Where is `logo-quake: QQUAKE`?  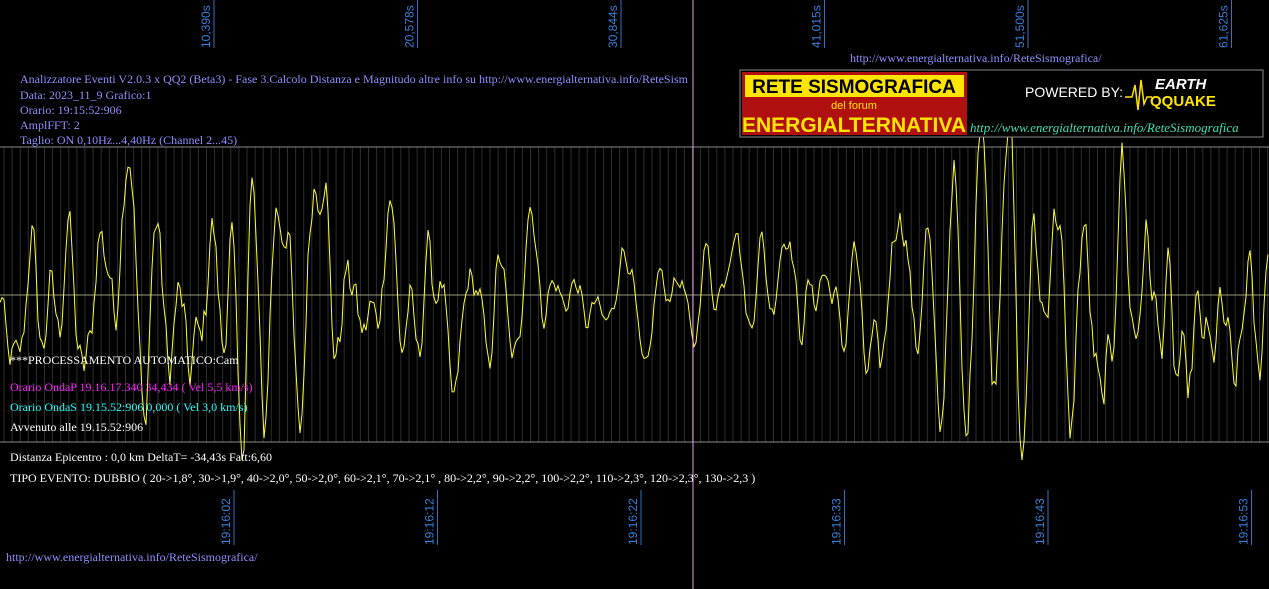
logo-quake: QQUAKE is located at coordinates (1183, 101).